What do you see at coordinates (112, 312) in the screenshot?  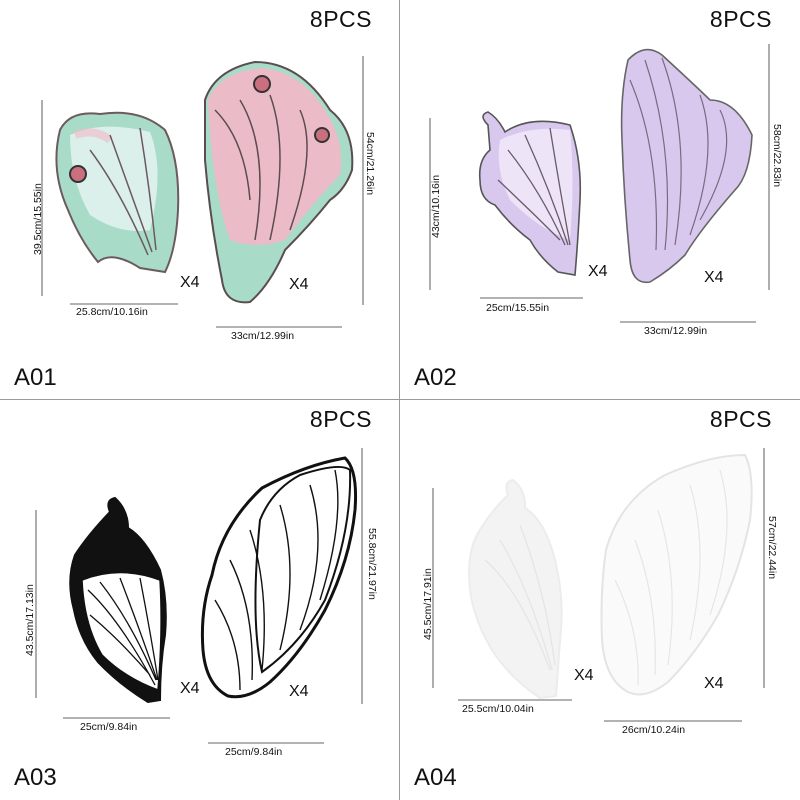 I see `small-wing-width: 25.8cm/10.16in` at bounding box center [112, 312].